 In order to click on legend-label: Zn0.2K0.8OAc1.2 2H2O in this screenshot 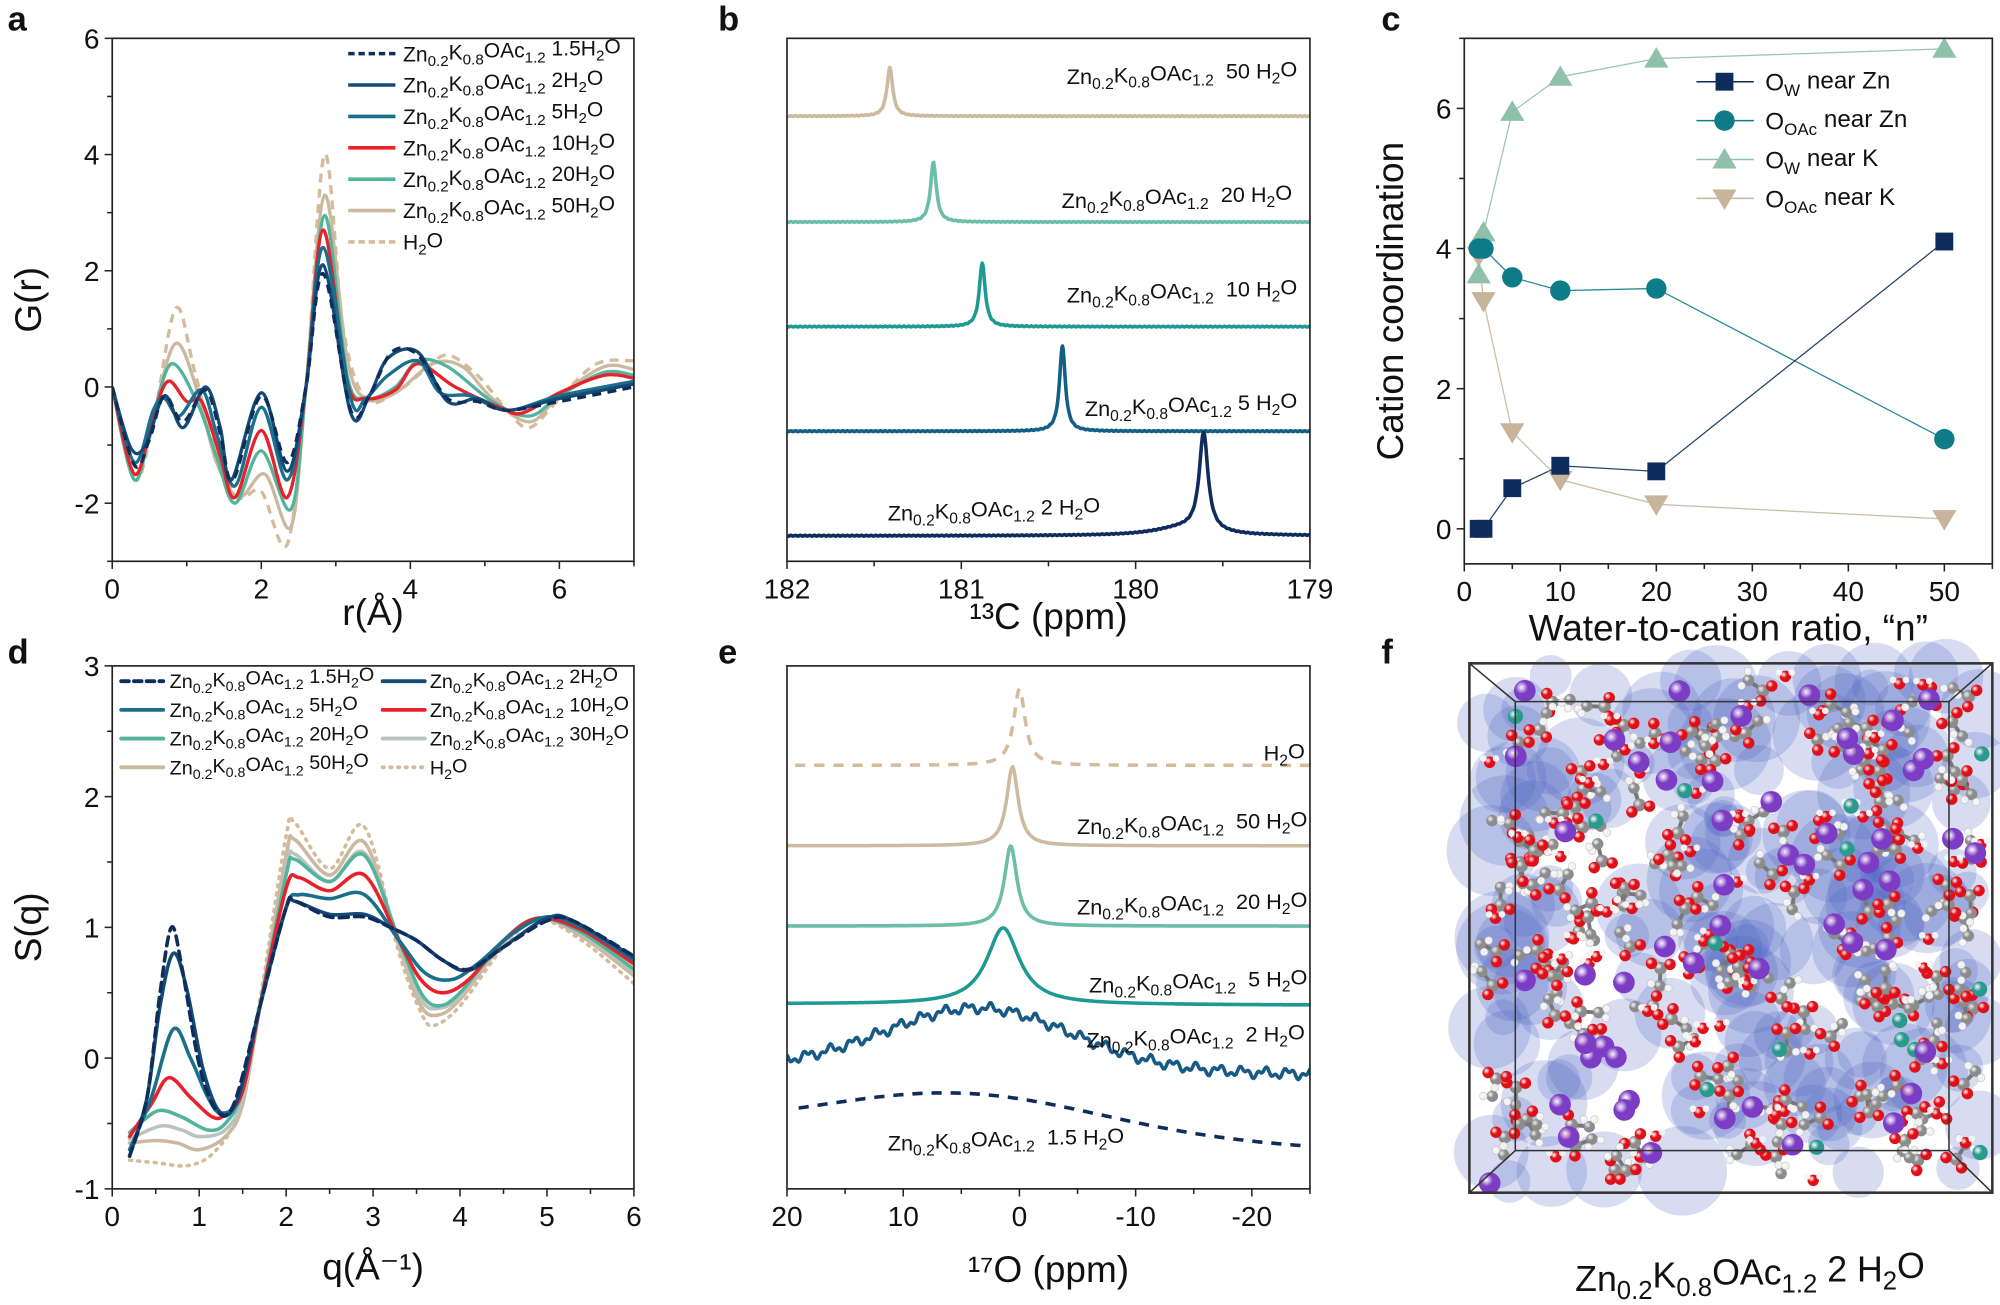, I will do `click(503, 84)`.